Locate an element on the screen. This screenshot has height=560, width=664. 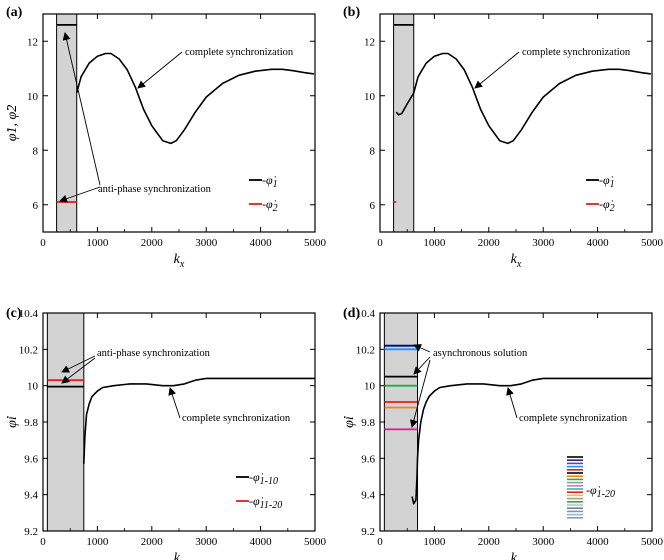
legend-label: -φ̇1-10 is located at coordinates (263, 478).